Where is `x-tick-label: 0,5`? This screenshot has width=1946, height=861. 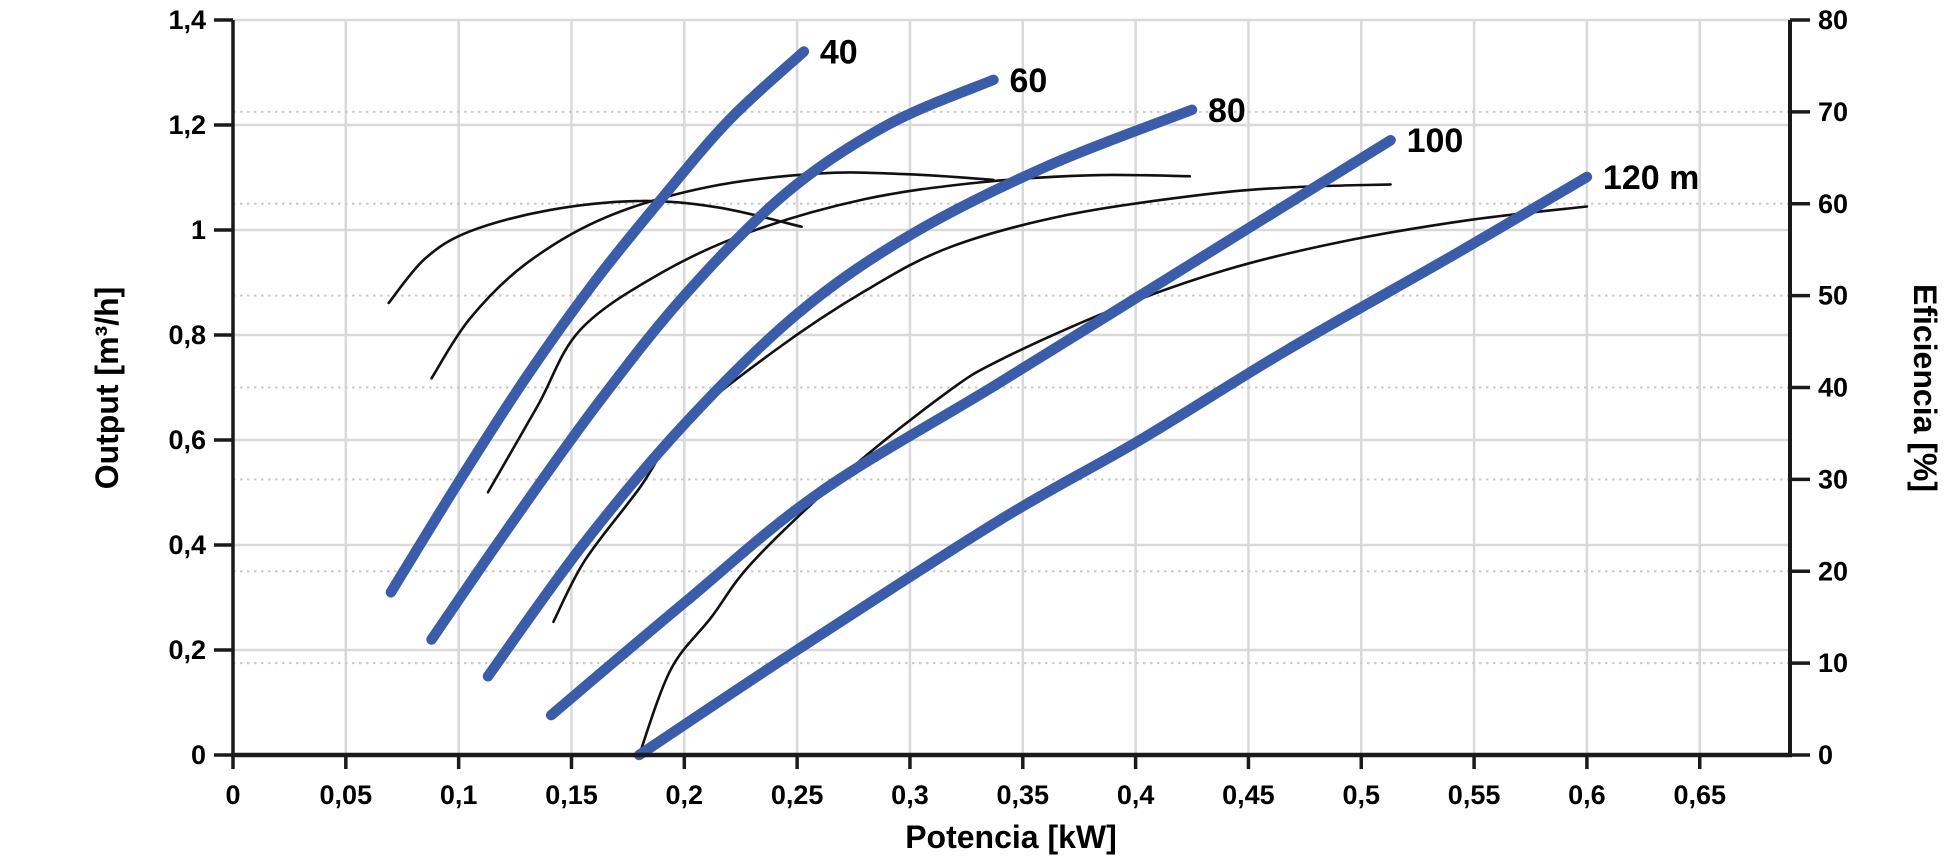
x-tick-label: 0,5 is located at coordinates (1361, 795).